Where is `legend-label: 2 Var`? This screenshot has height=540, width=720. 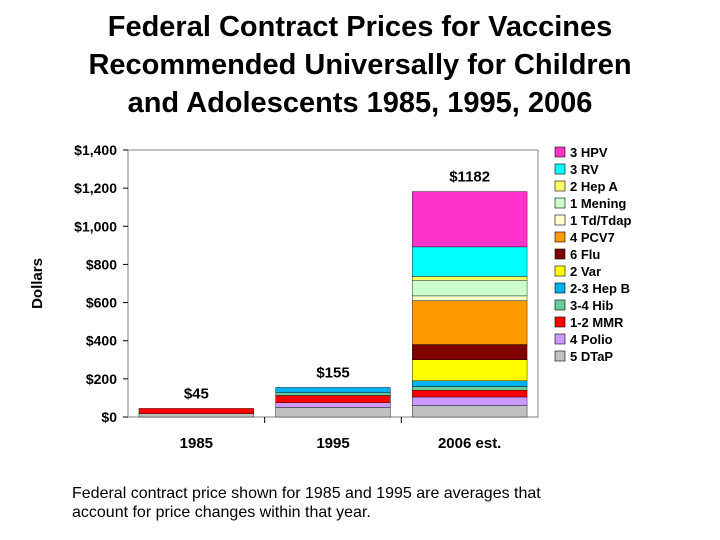
legend-label: 2 Var is located at coordinates (585, 271).